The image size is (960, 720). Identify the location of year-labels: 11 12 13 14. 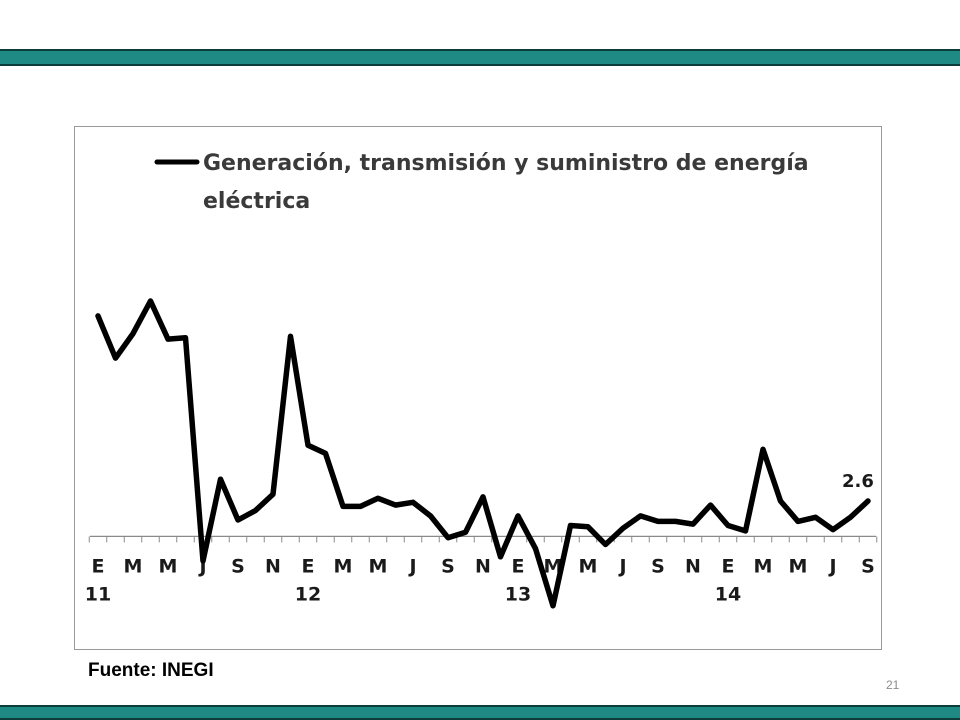
(413, 594).